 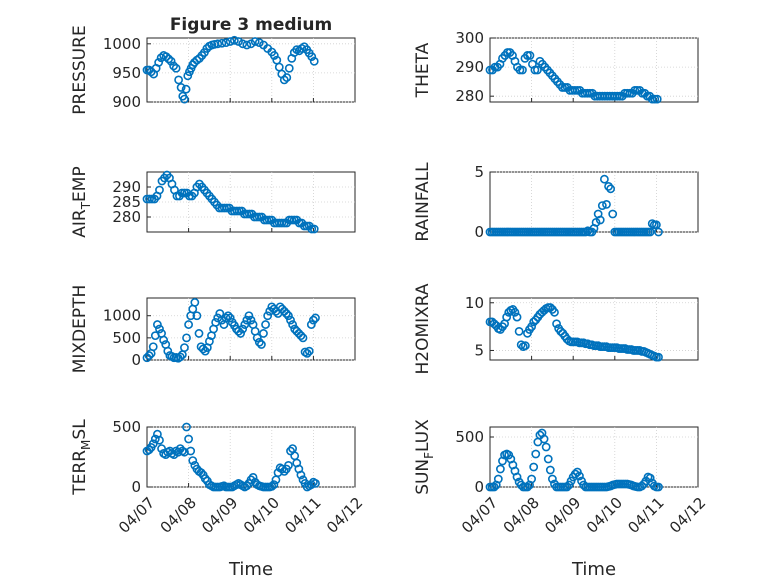 What do you see at coordinates (122, 316) in the screenshot?
I see `y-tick-label: 1000` at bounding box center [122, 316].